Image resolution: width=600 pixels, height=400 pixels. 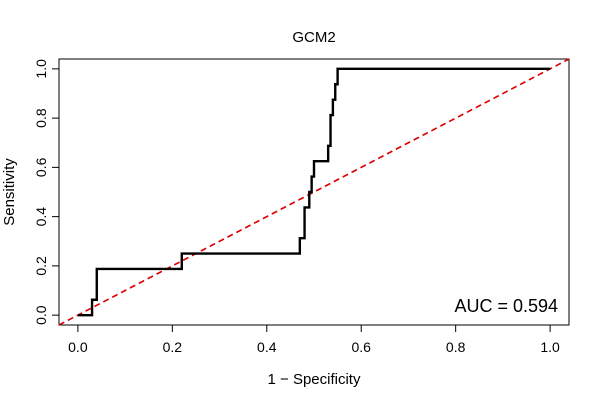 What do you see at coordinates (506, 306) in the screenshot?
I see `auc-annotation: AUC = 0.594` at bounding box center [506, 306].